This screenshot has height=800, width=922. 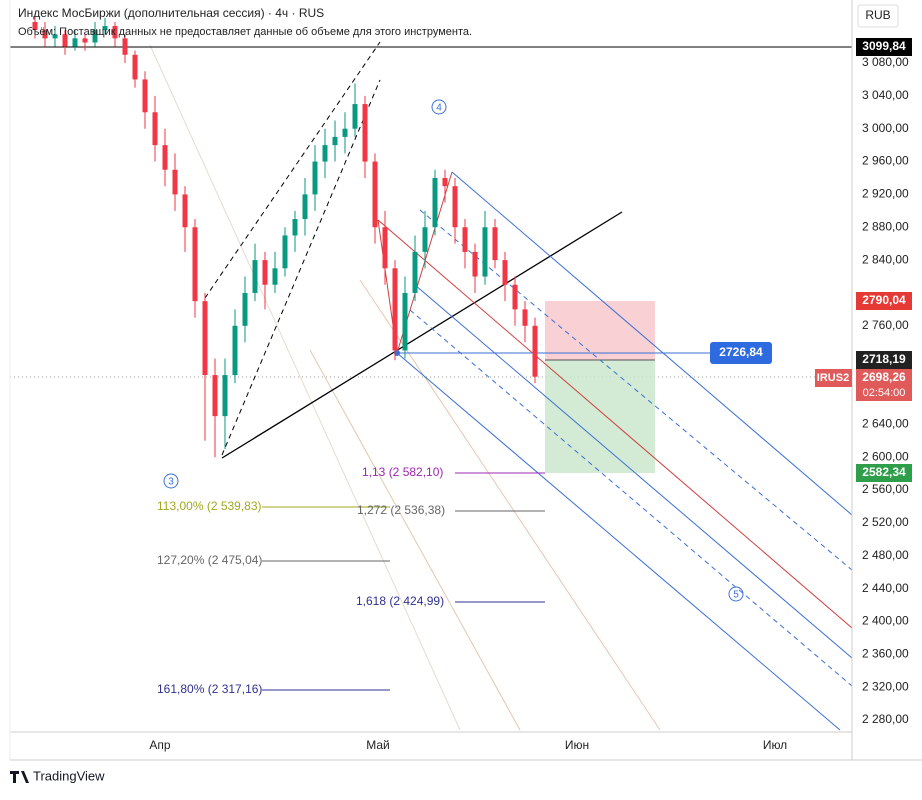 What do you see at coordinates (885, 686) in the screenshot?
I see `price-label: 2 320,00` at bounding box center [885, 686].